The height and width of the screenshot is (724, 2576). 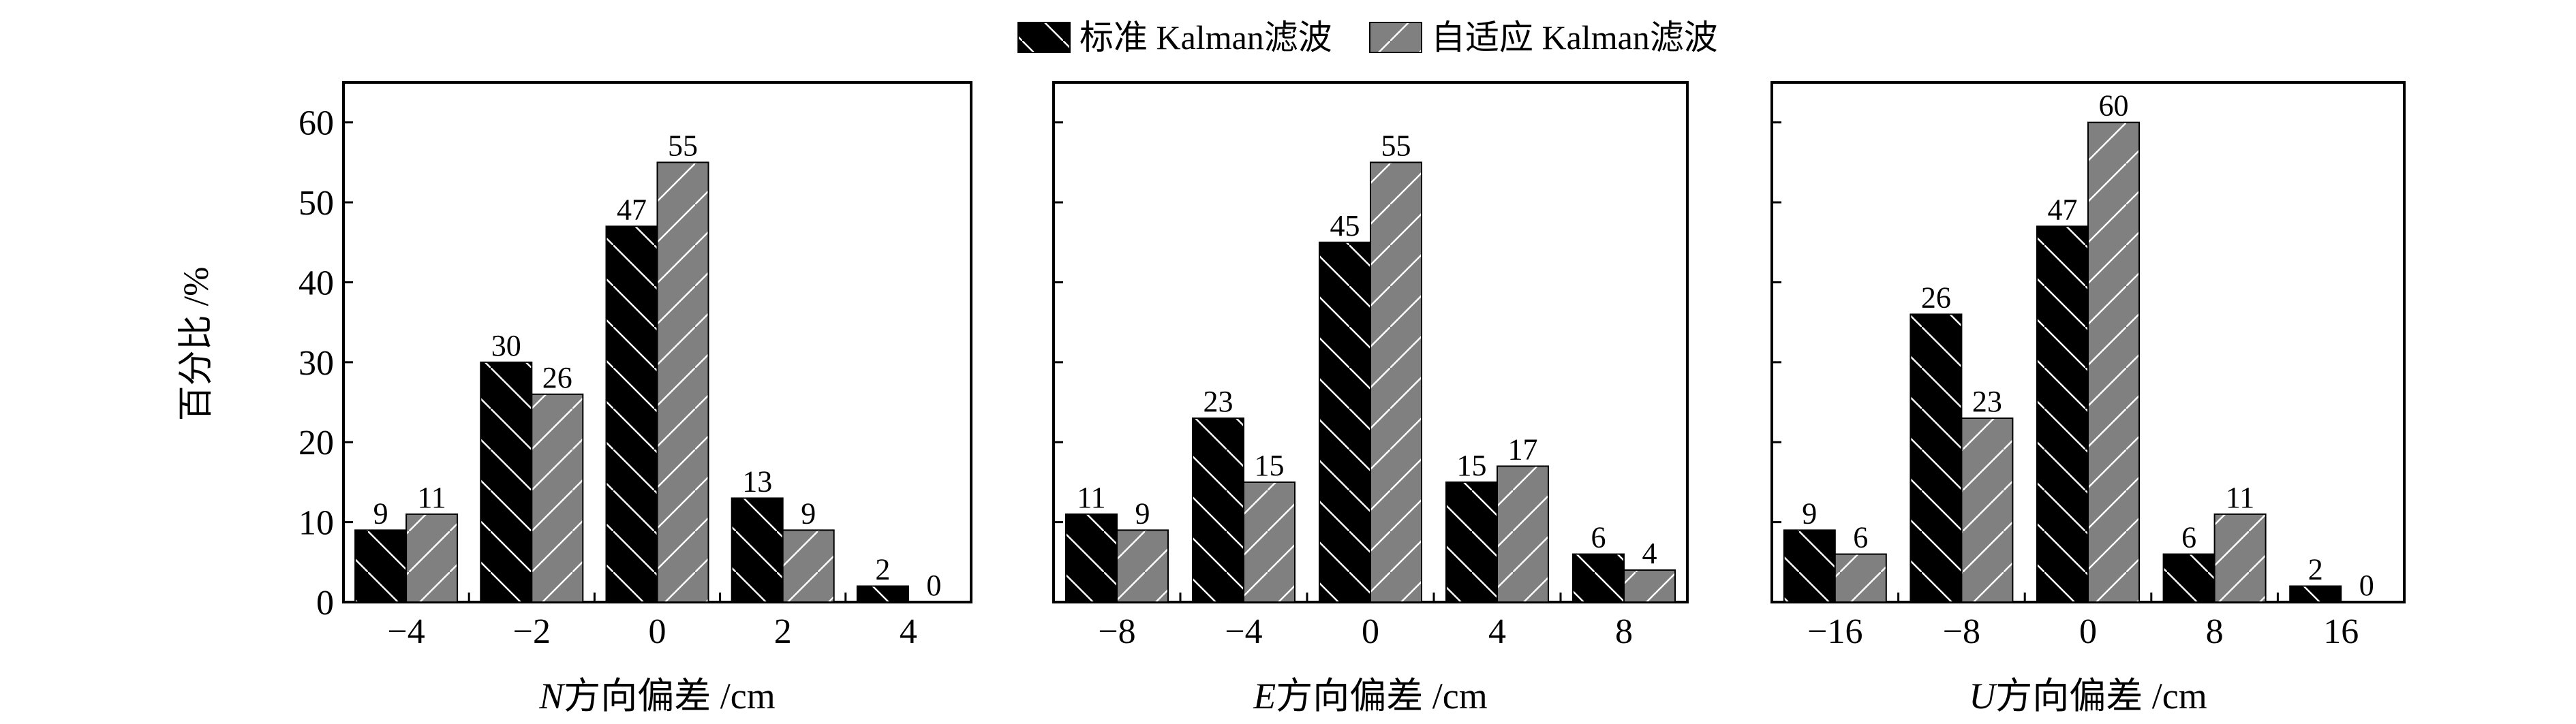 I want to click on x-axis-label-direction: E, so click(x=1264, y=696).